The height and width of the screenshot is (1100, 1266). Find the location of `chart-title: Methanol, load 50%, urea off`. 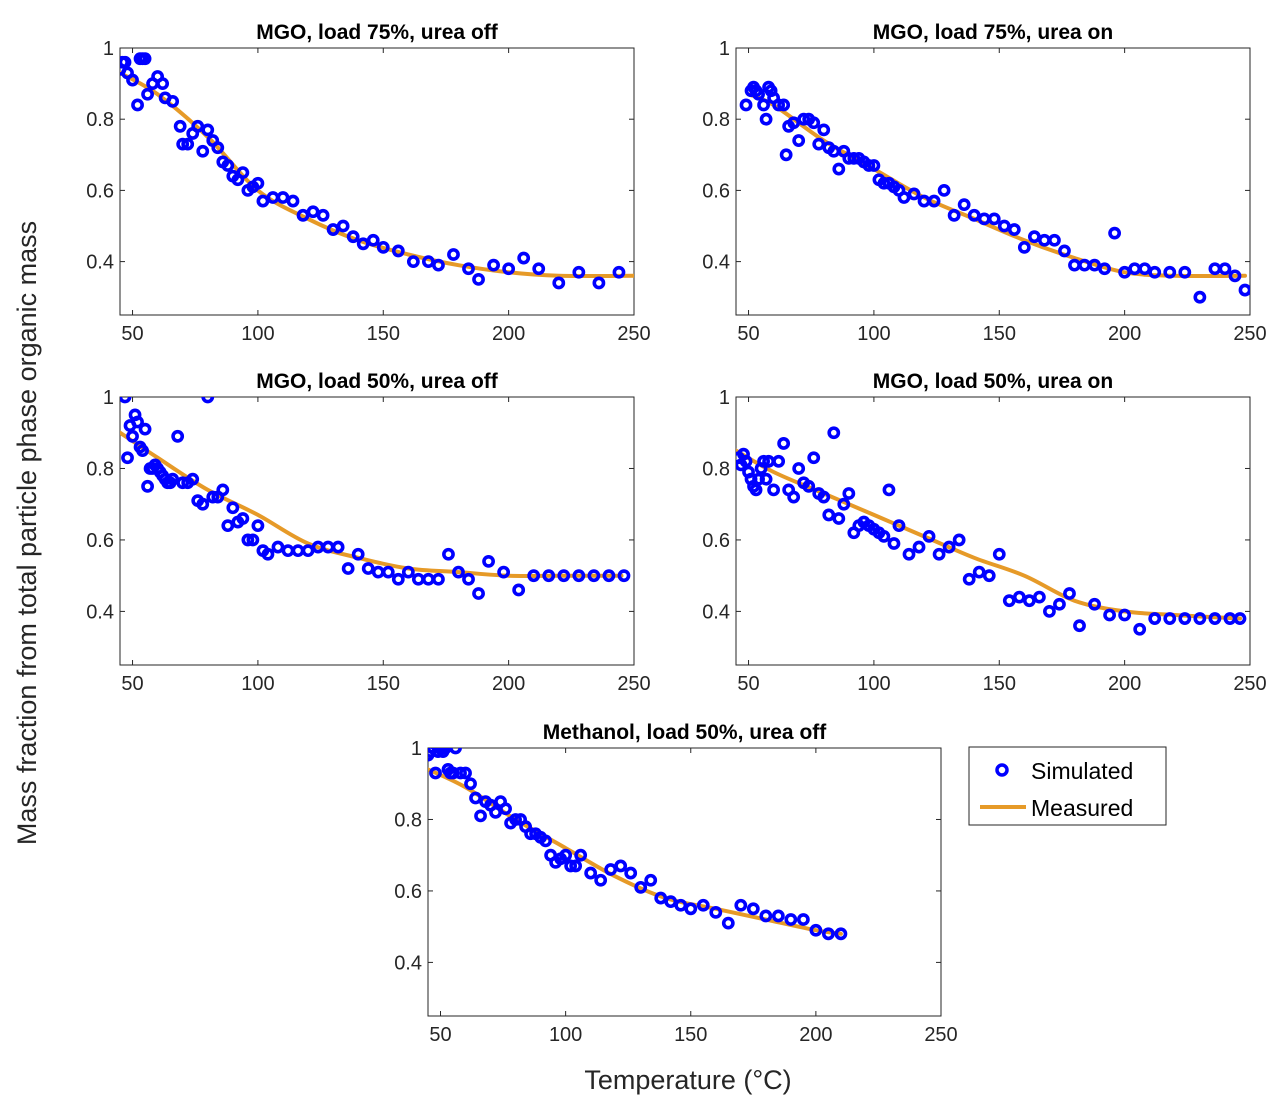

chart-title: Methanol, load 50%, urea off is located at coordinates (685, 732).